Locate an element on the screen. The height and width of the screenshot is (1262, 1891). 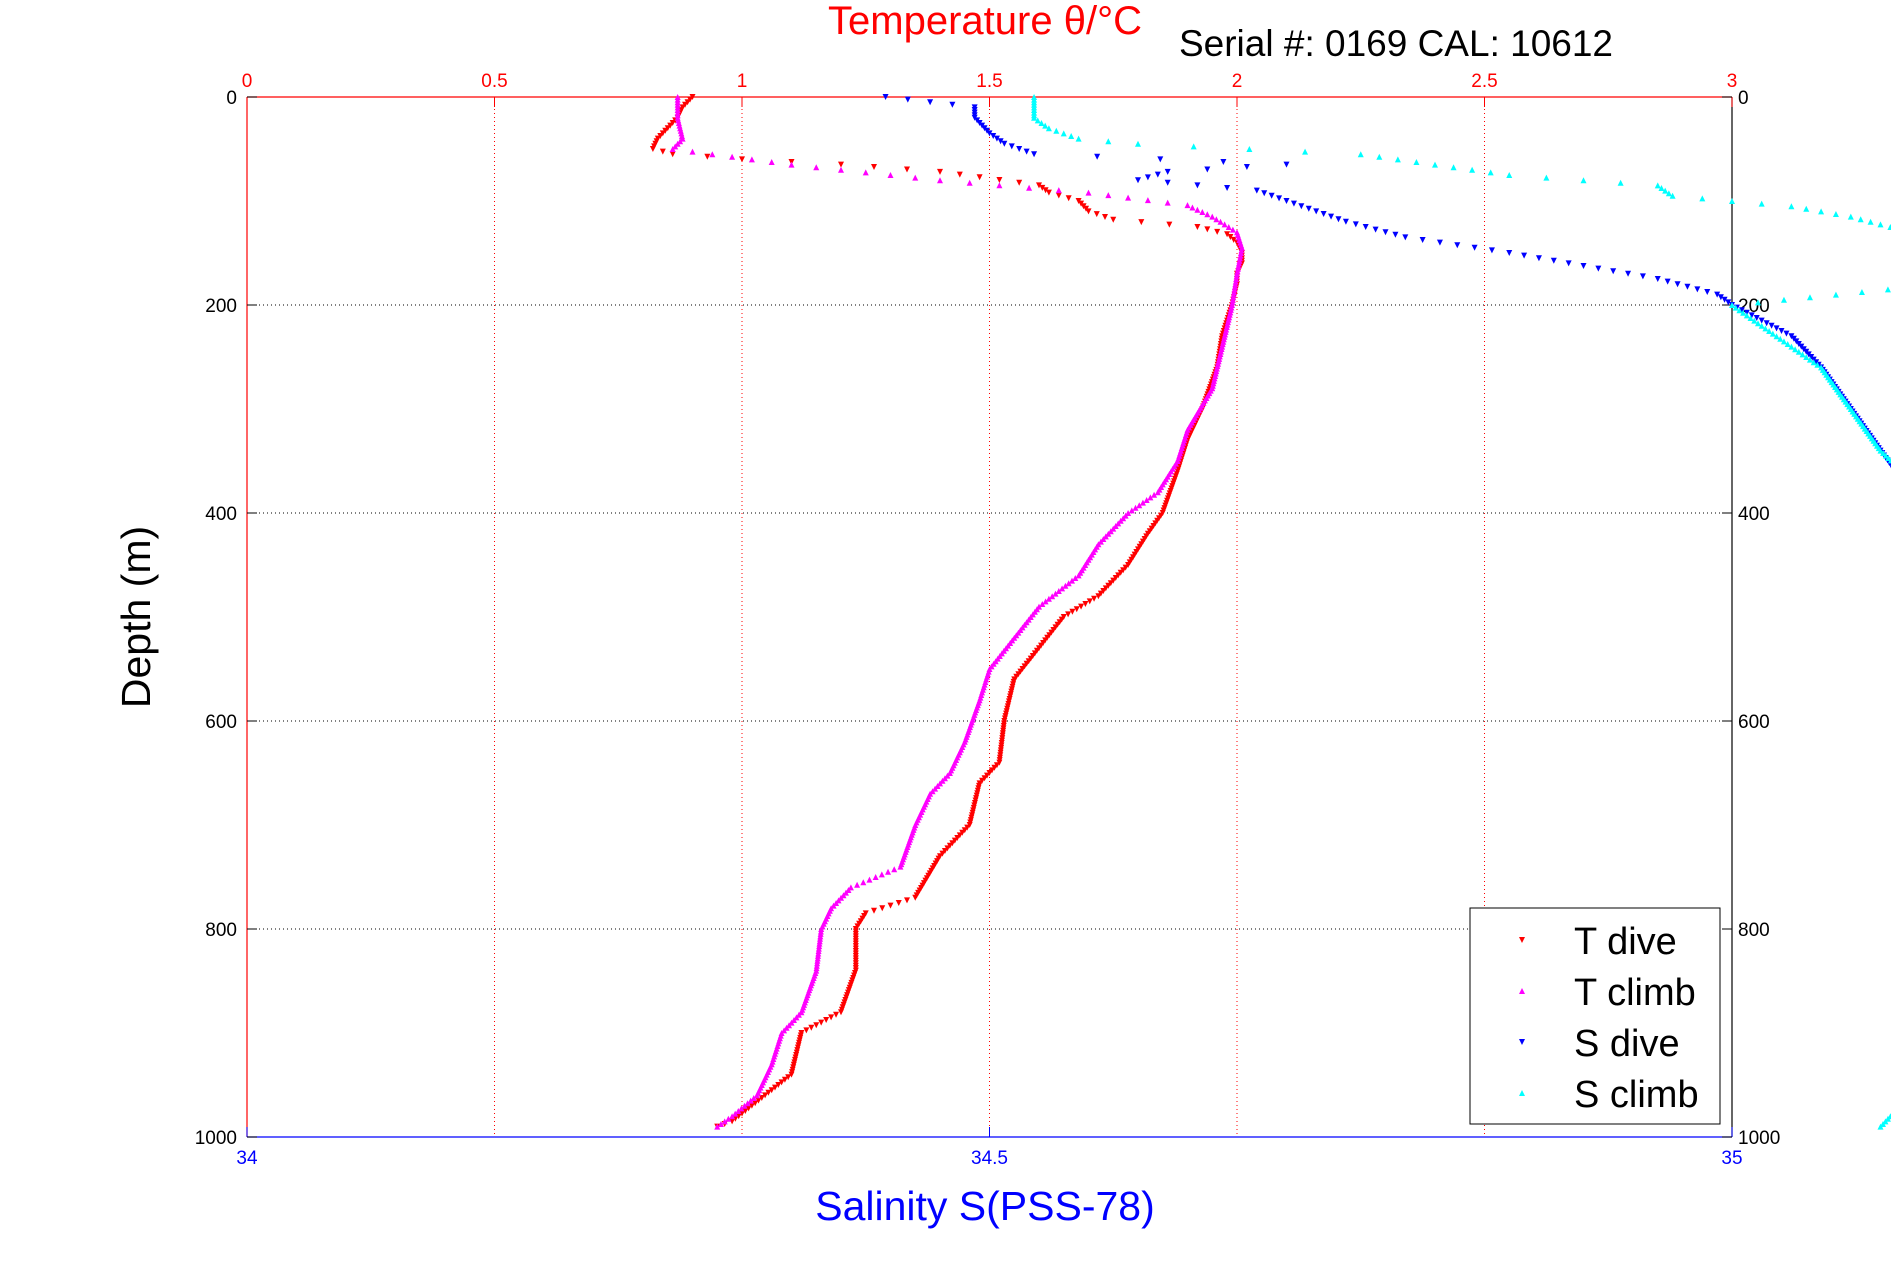
depth-tick-label-right: 1000 is located at coordinates (1759, 1138).